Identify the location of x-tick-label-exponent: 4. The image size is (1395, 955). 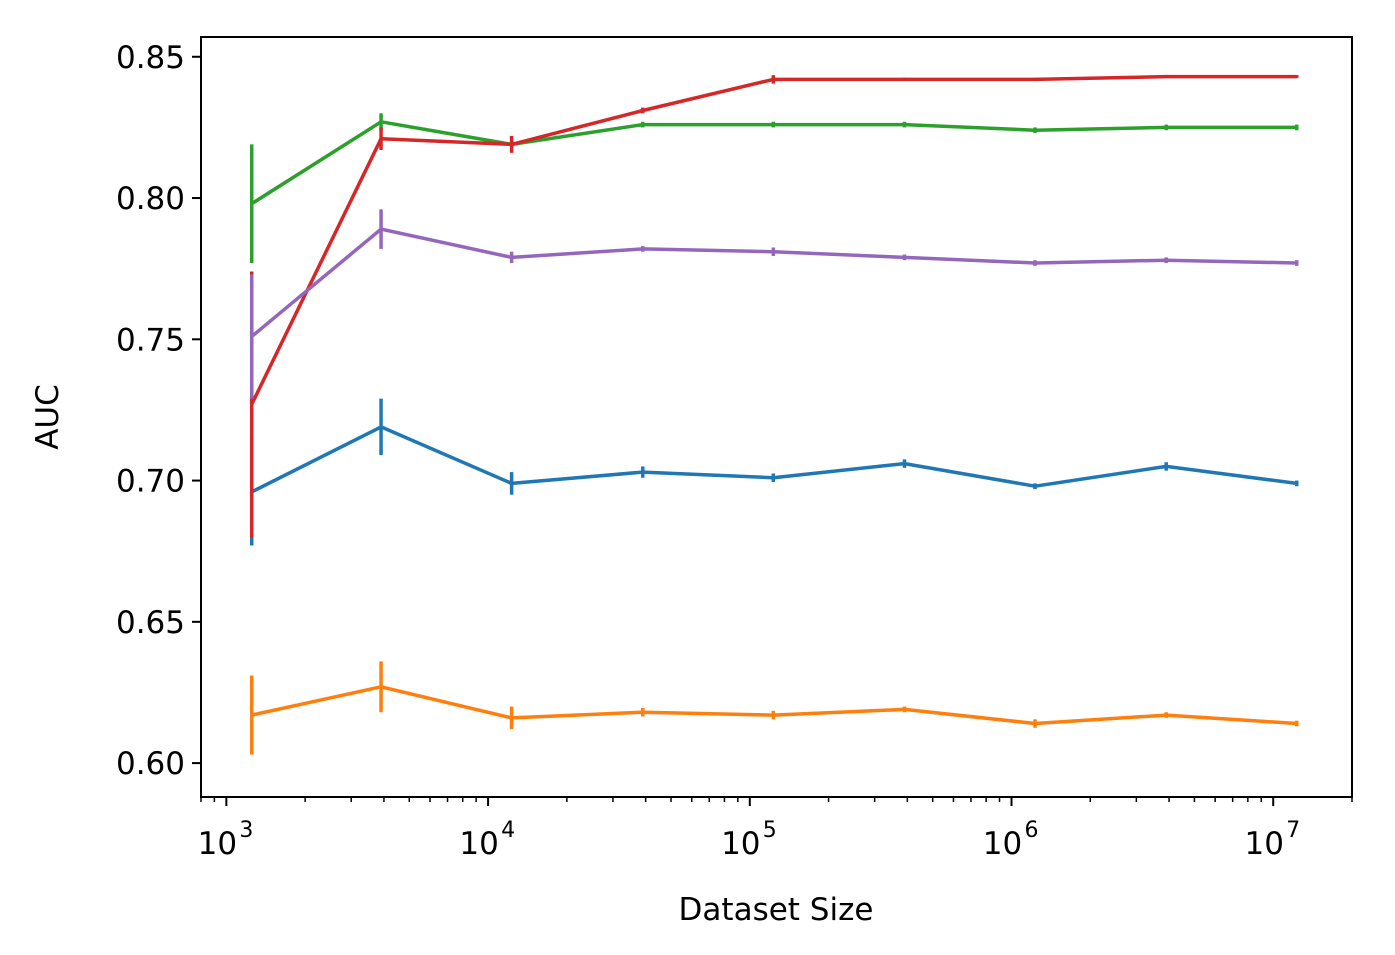
(508, 830).